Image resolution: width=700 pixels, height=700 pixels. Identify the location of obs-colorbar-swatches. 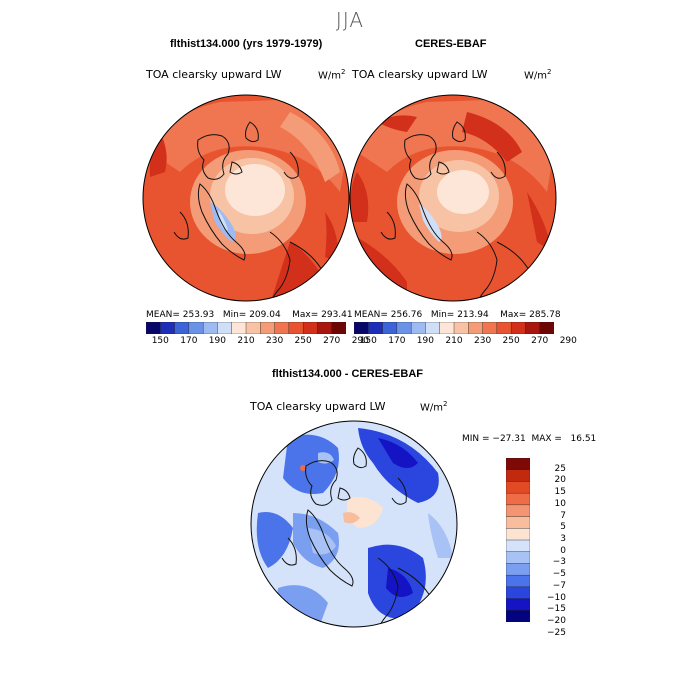
(454, 328).